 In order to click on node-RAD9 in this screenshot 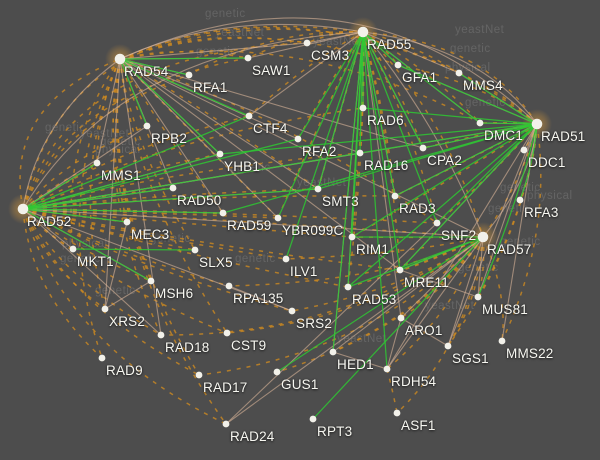, I will do `click(102, 358)`.